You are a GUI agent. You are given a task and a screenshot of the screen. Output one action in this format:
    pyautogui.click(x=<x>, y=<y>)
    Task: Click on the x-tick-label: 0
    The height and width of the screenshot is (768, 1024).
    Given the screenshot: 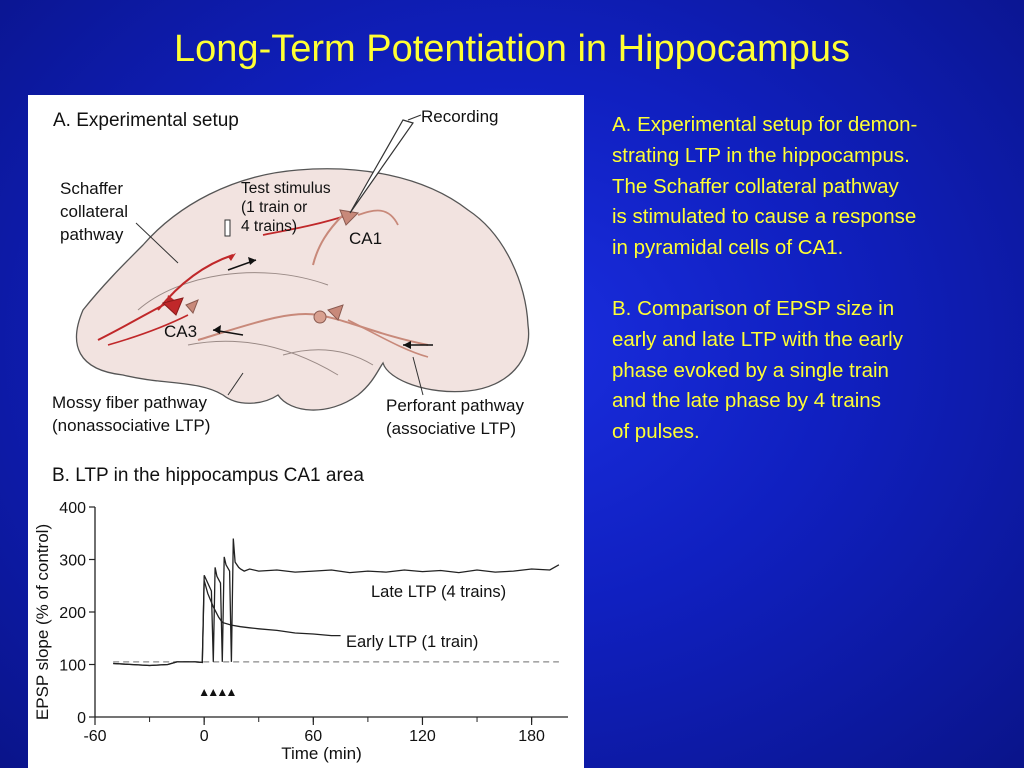 What is the action you would take?
    pyautogui.click(x=204, y=736)
    